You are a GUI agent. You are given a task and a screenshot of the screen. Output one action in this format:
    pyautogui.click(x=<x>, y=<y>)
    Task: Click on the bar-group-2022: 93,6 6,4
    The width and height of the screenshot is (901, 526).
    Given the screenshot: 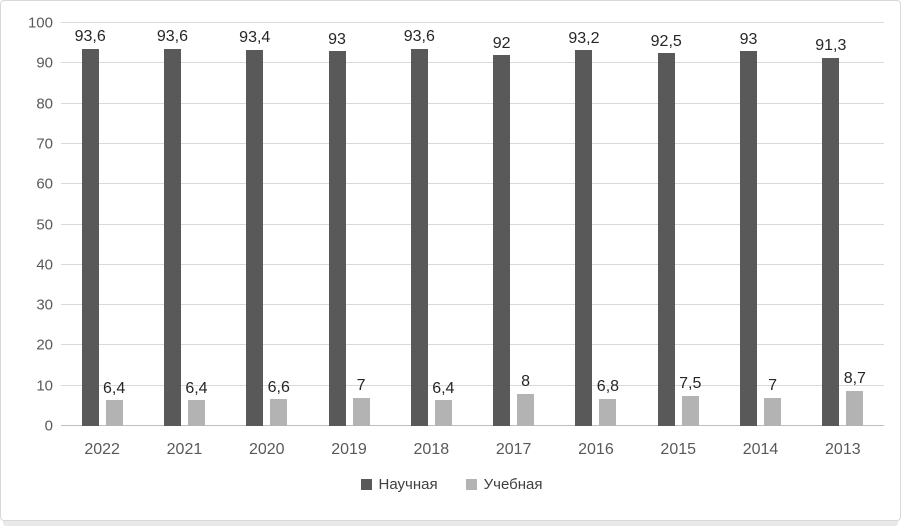 What is the action you would take?
    pyautogui.click(x=102, y=224)
    